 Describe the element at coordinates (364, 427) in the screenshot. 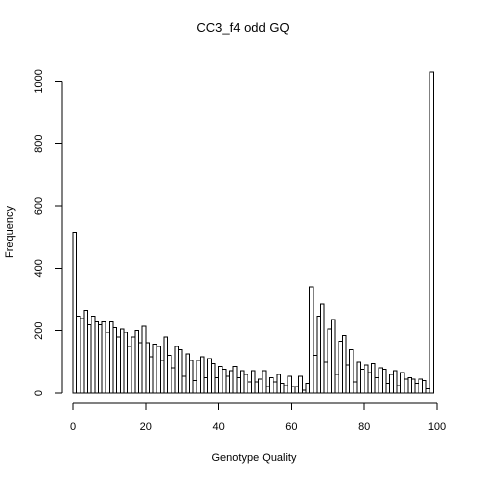

I see `x-tick-label: 80` at that location.